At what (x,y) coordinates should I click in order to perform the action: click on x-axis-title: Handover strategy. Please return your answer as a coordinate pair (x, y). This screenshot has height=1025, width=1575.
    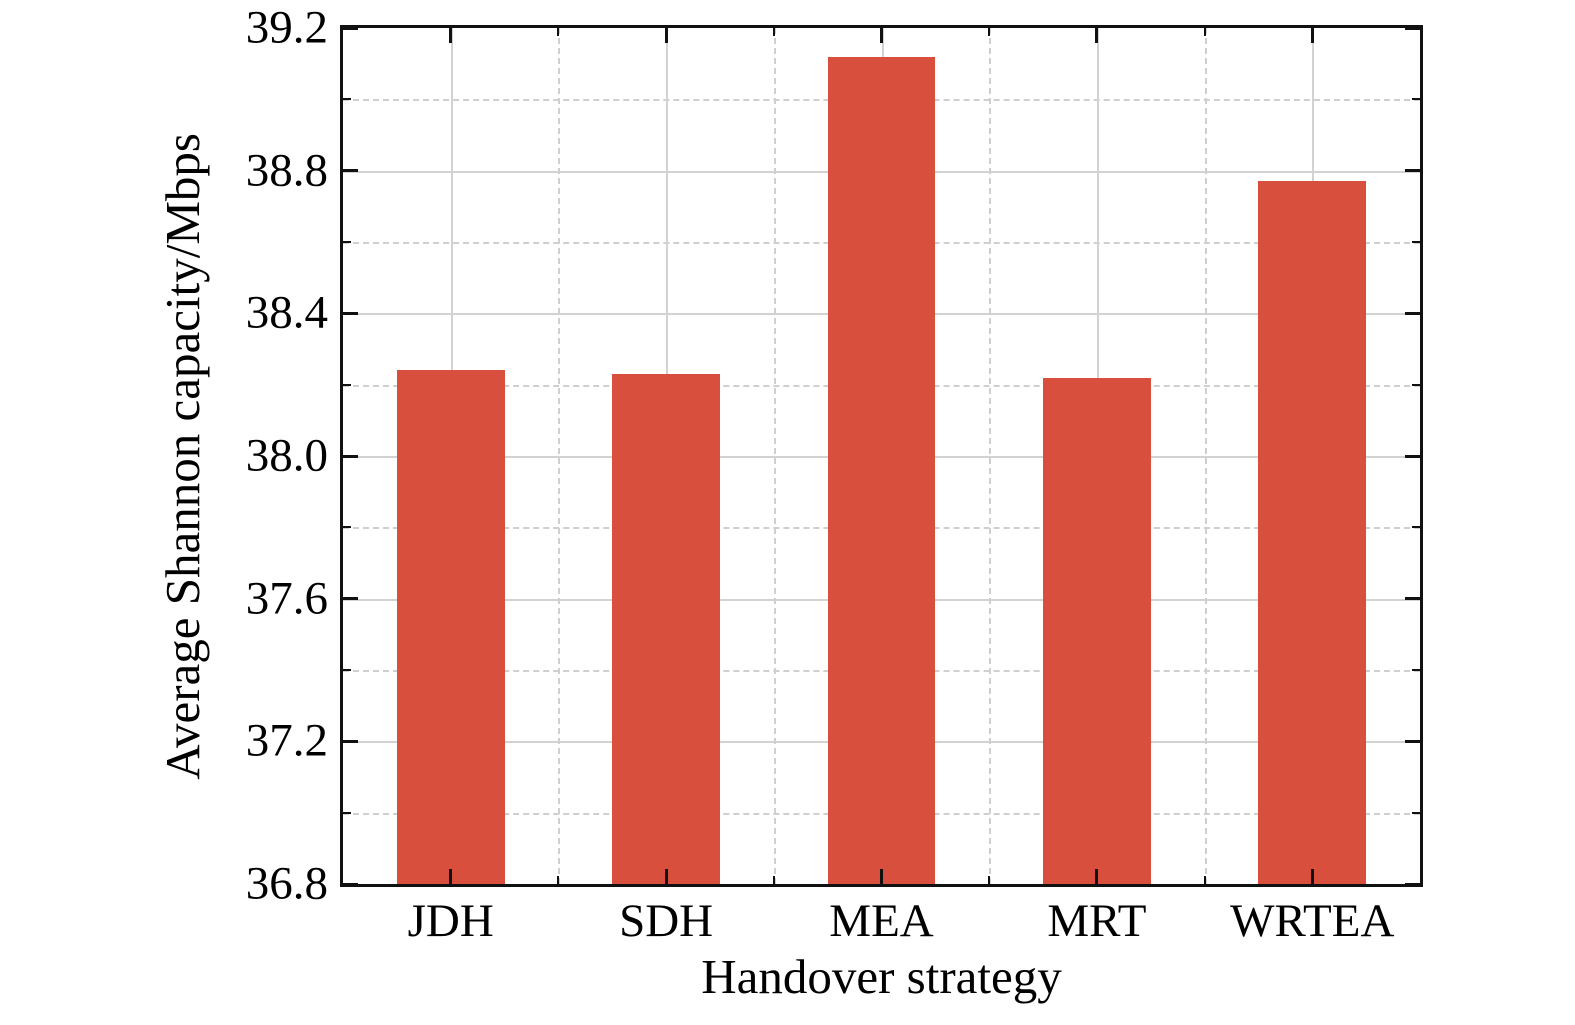
    Looking at the image, I should click on (881, 976).